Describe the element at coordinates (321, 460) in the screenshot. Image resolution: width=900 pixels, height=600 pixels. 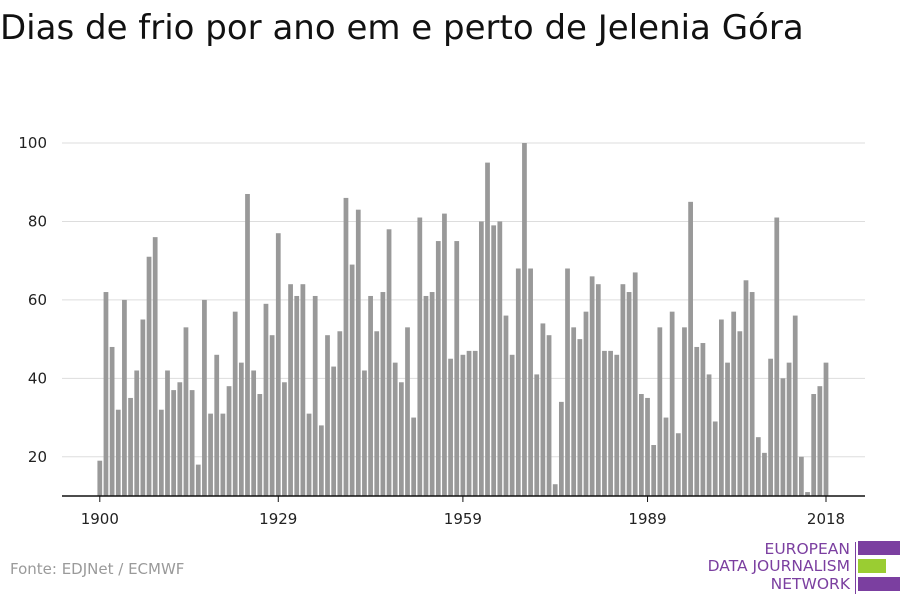
I see `bar-1936` at that location.